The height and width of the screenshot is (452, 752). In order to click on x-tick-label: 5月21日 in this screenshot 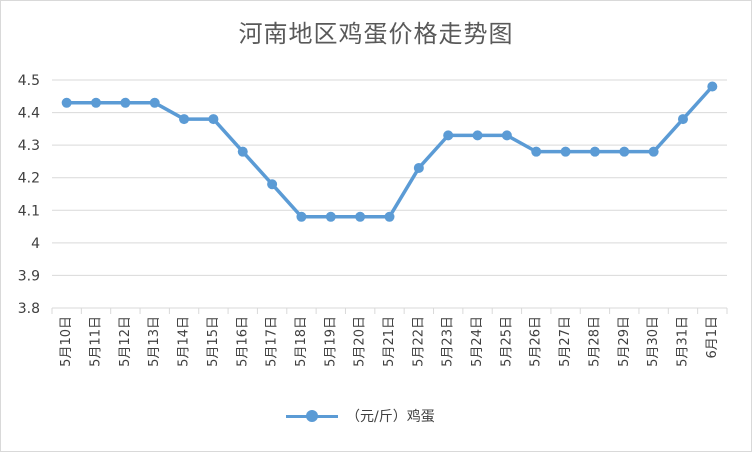, I will do `click(389, 341)`.